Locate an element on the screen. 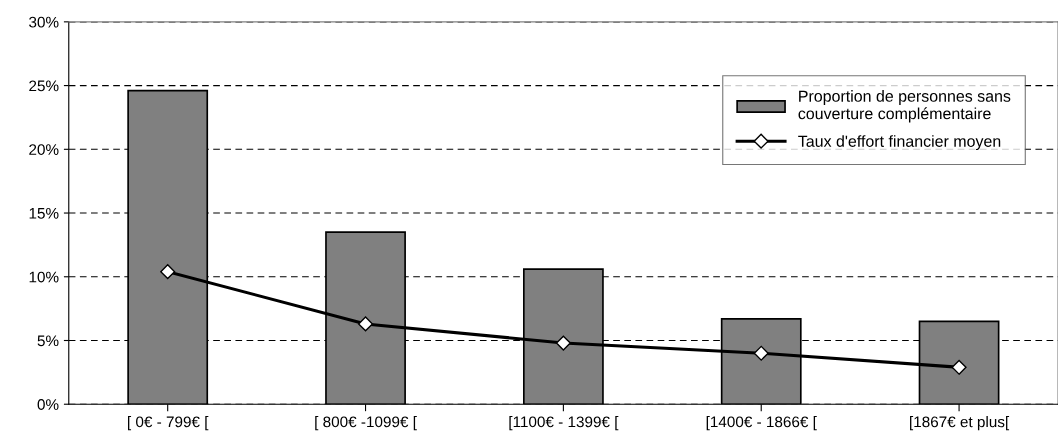 The image size is (1058, 437). x-tick-label: [1867€ et plus[ is located at coordinates (960, 423).